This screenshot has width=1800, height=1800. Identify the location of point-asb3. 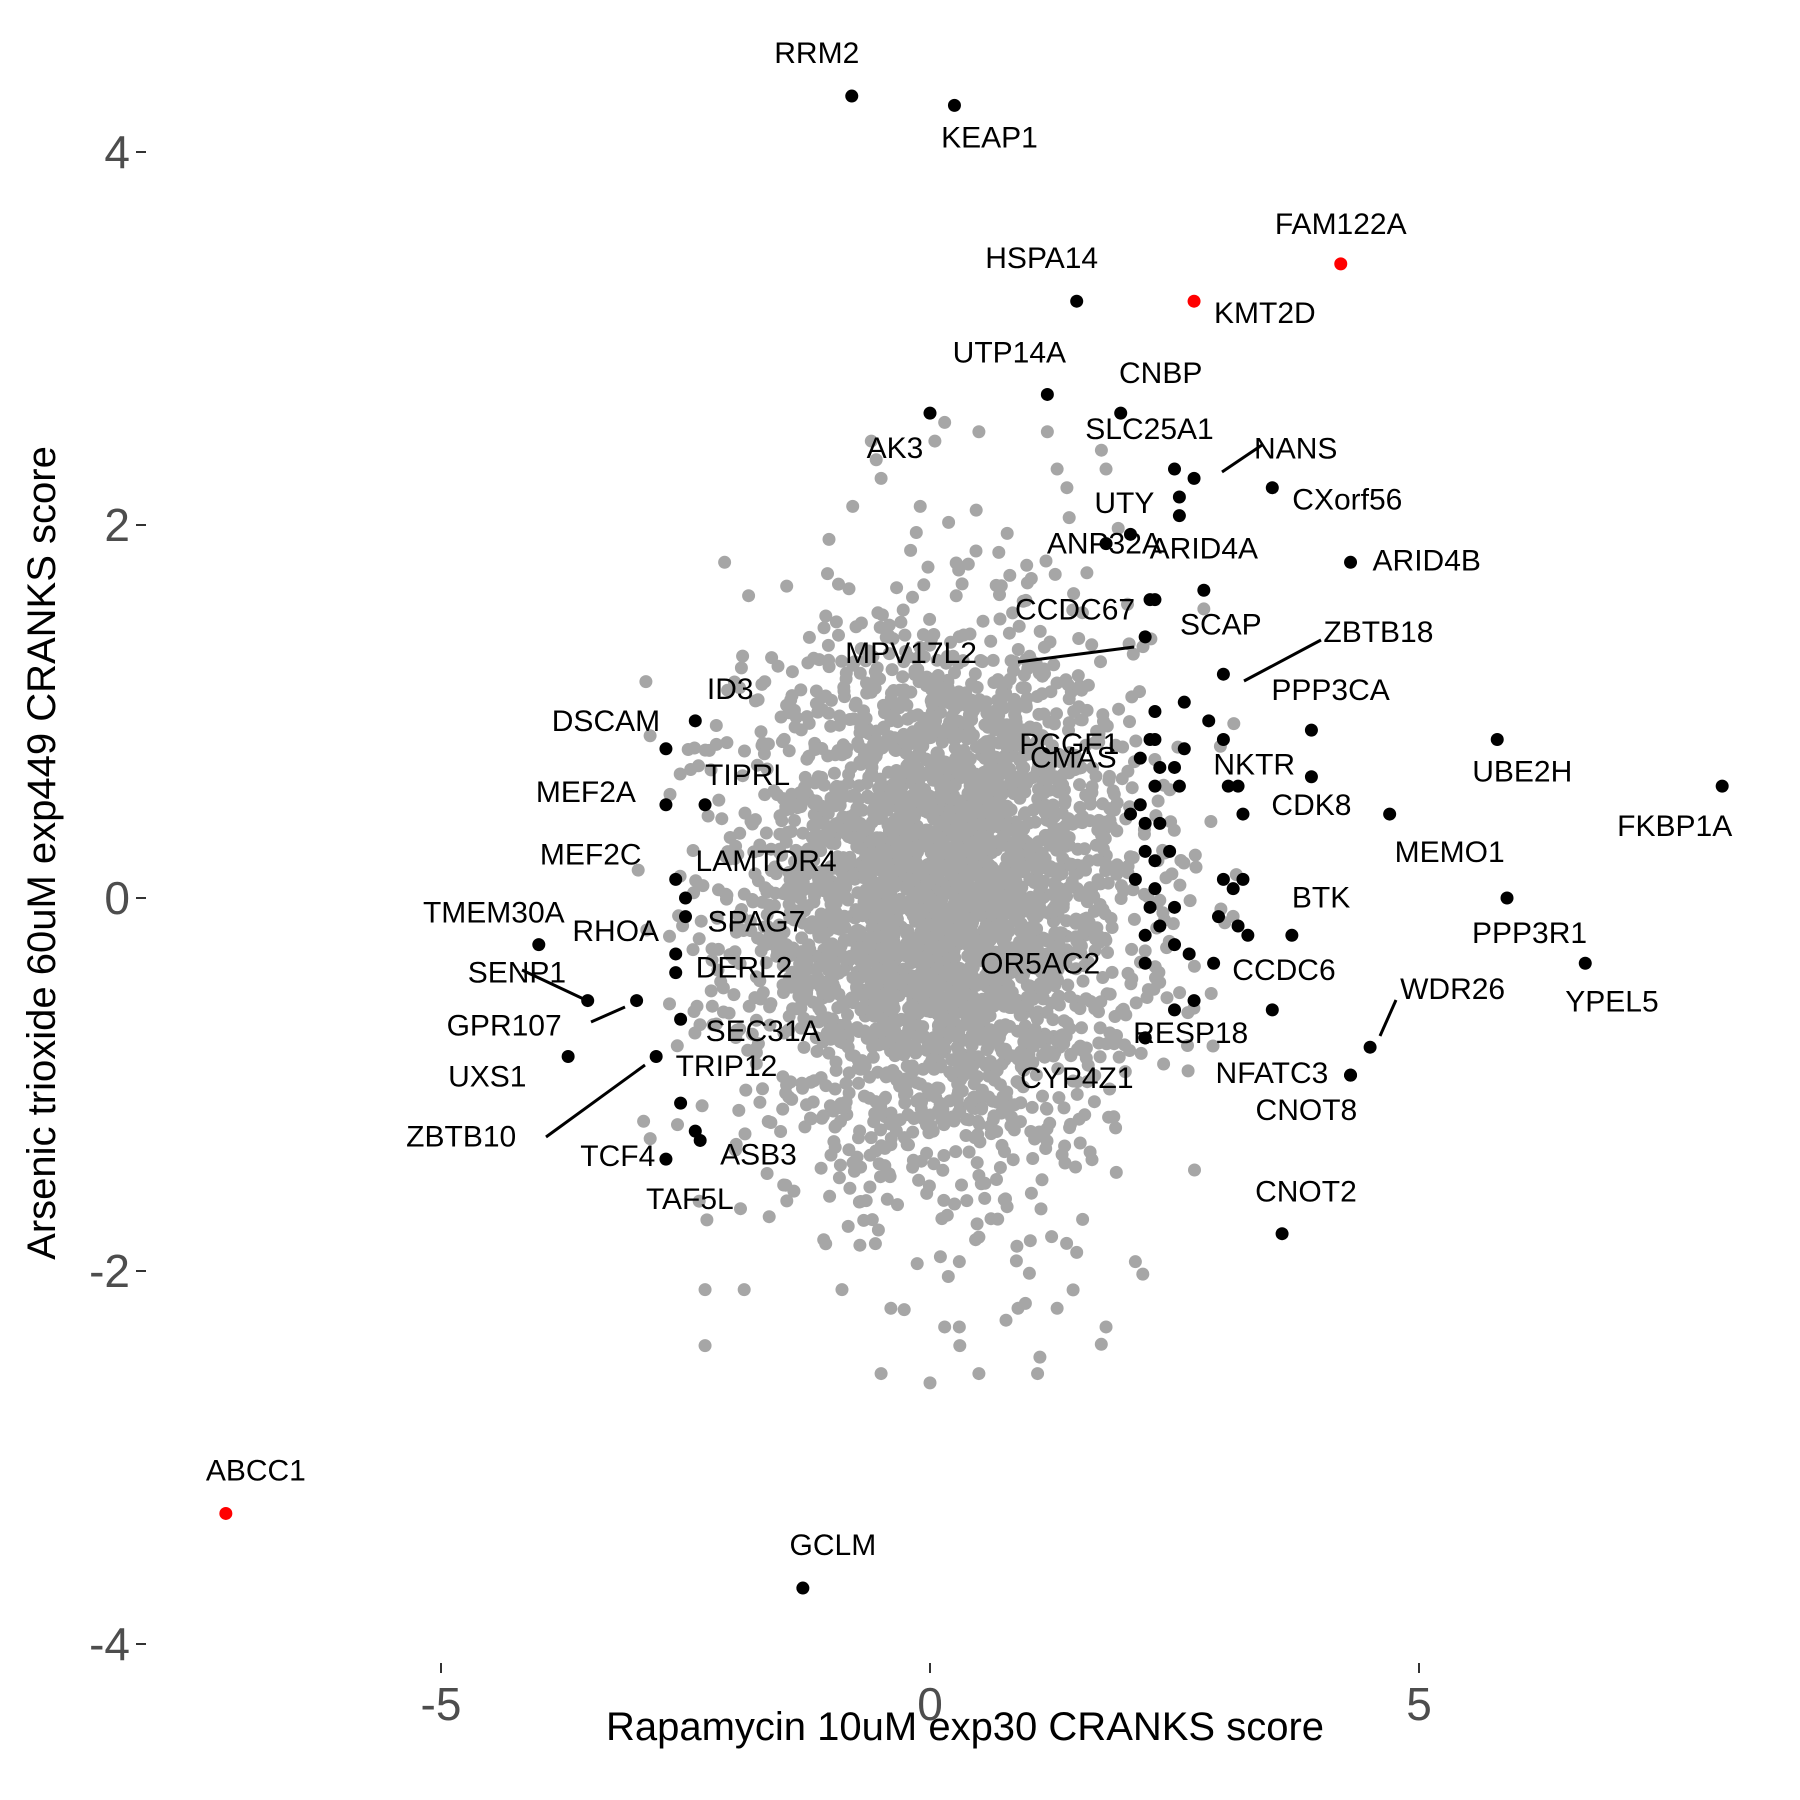
(700, 1140).